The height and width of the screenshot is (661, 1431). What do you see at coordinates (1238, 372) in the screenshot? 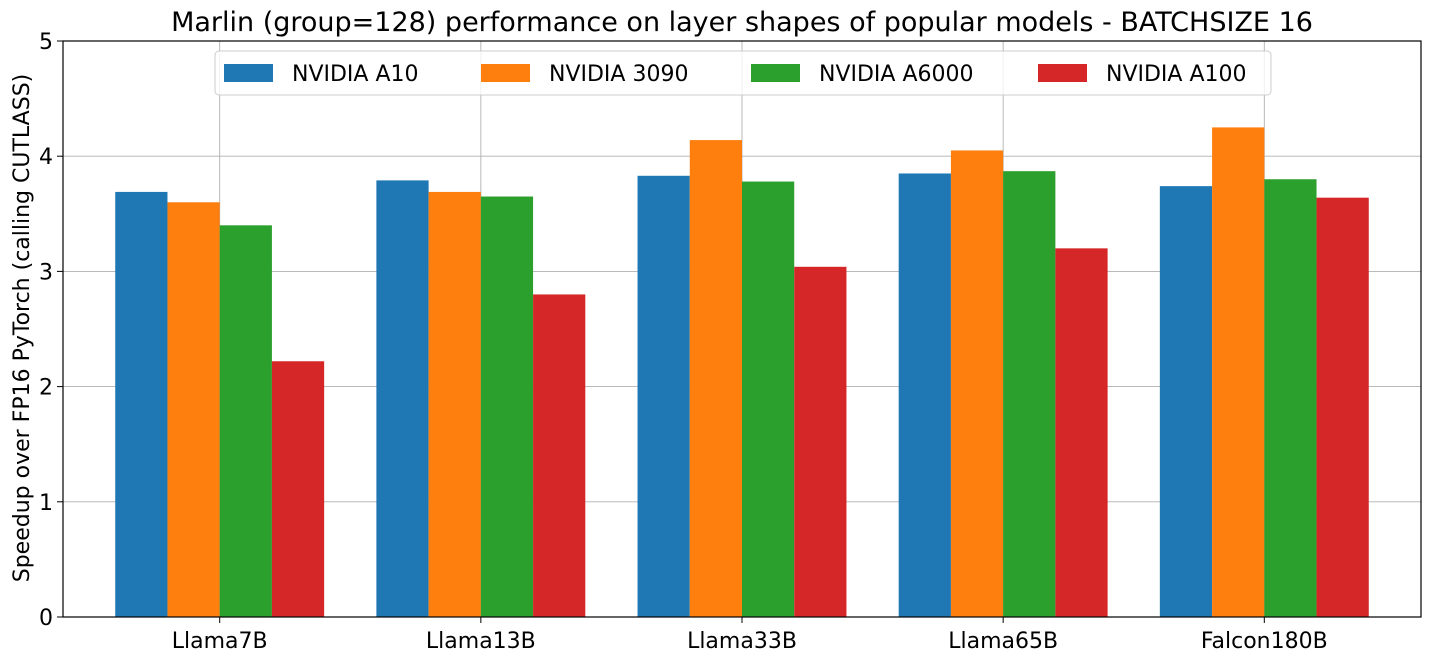
I see `bar-nvidia-3090-falcon180b` at bounding box center [1238, 372].